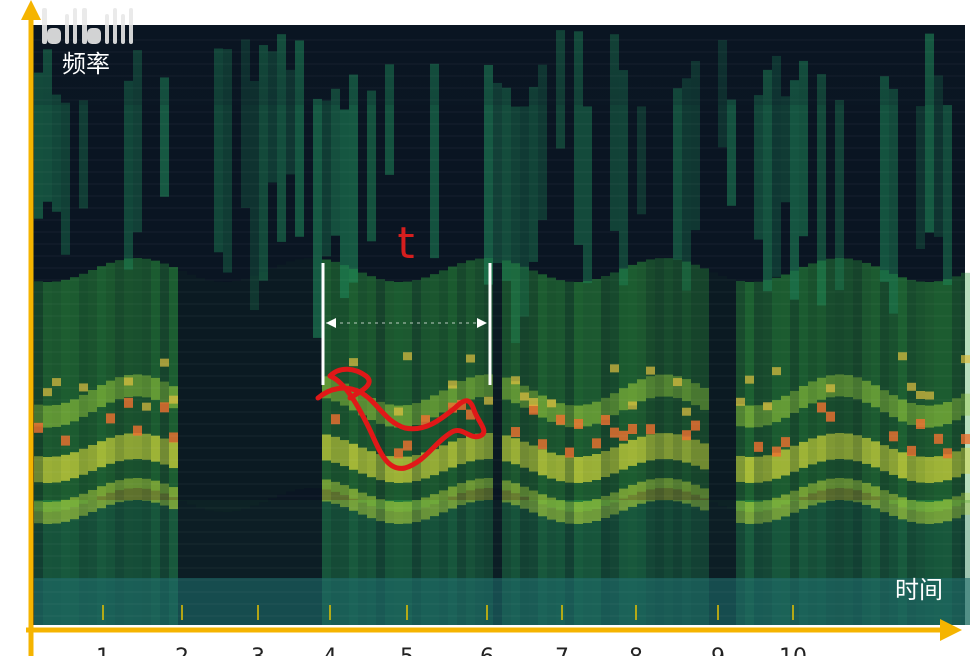 The image size is (971, 656). What do you see at coordinates (718, 650) in the screenshot?
I see `x-tick-label: 9` at bounding box center [718, 650].